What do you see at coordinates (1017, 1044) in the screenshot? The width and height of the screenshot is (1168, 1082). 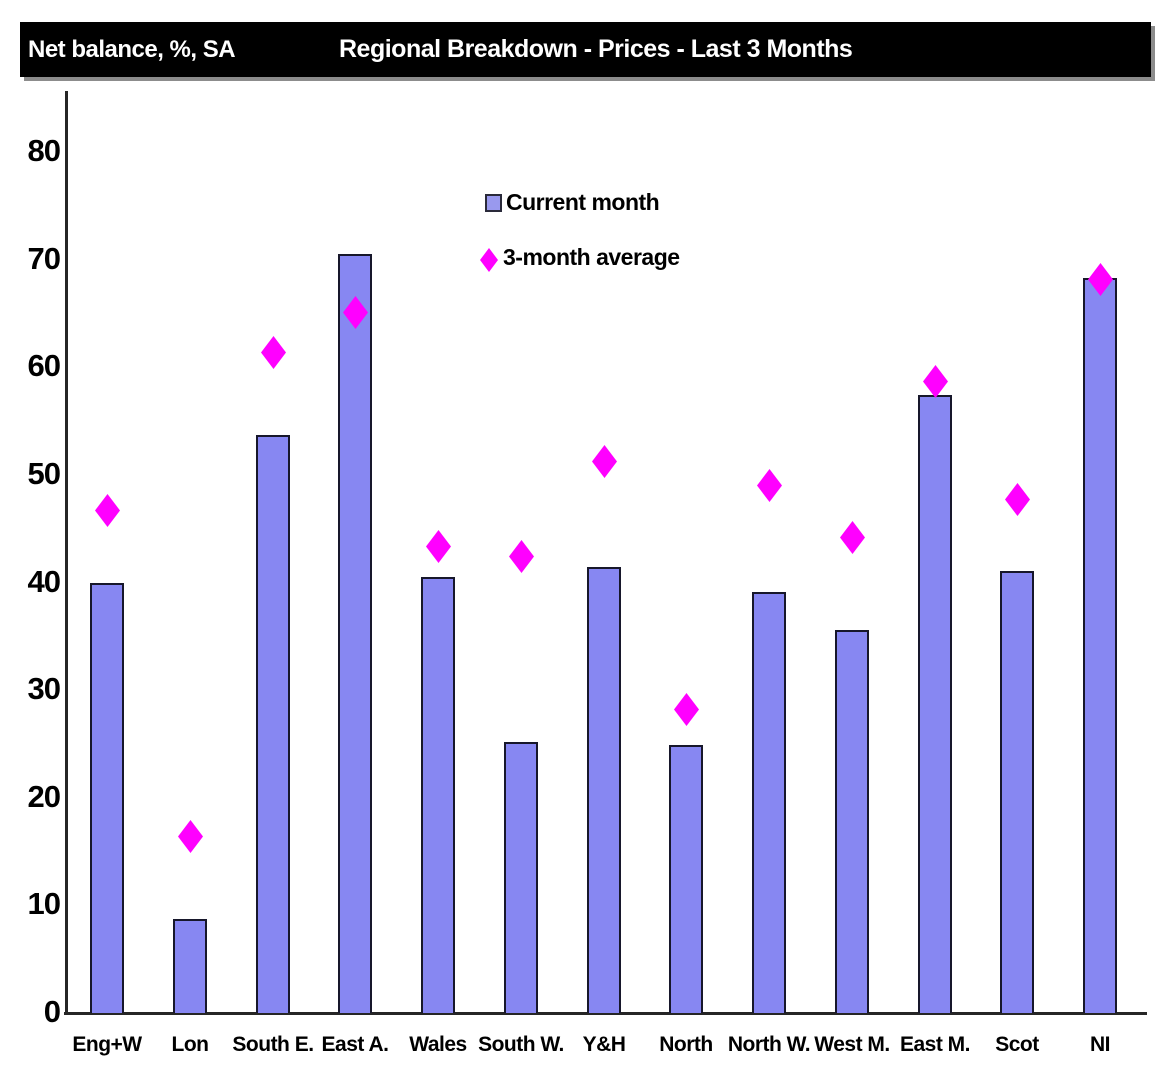 I see `x-axis-label: Scot` at bounding box center [1017, 1044].